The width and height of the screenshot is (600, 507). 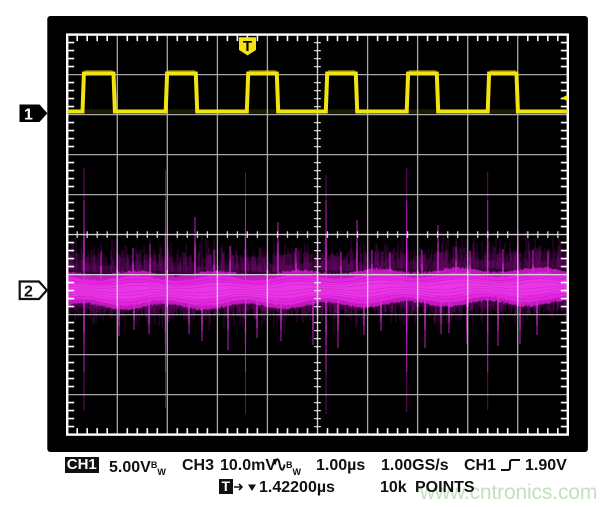 I want to click on svg-text: 2, so click(x=28, y=291).